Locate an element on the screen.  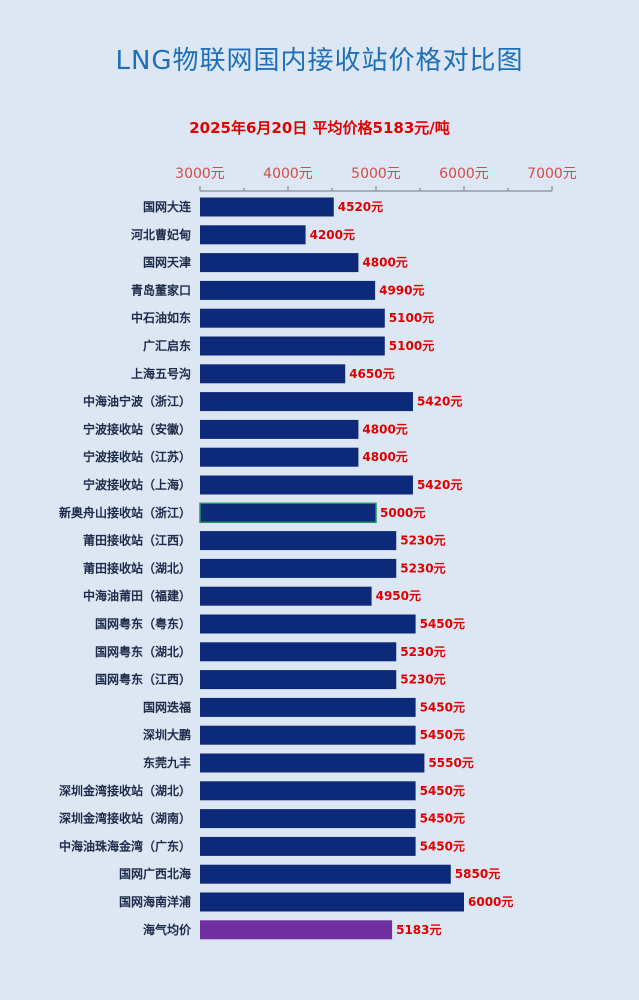
x-tick-label: 5000元 is located at coordinates (376, 174).